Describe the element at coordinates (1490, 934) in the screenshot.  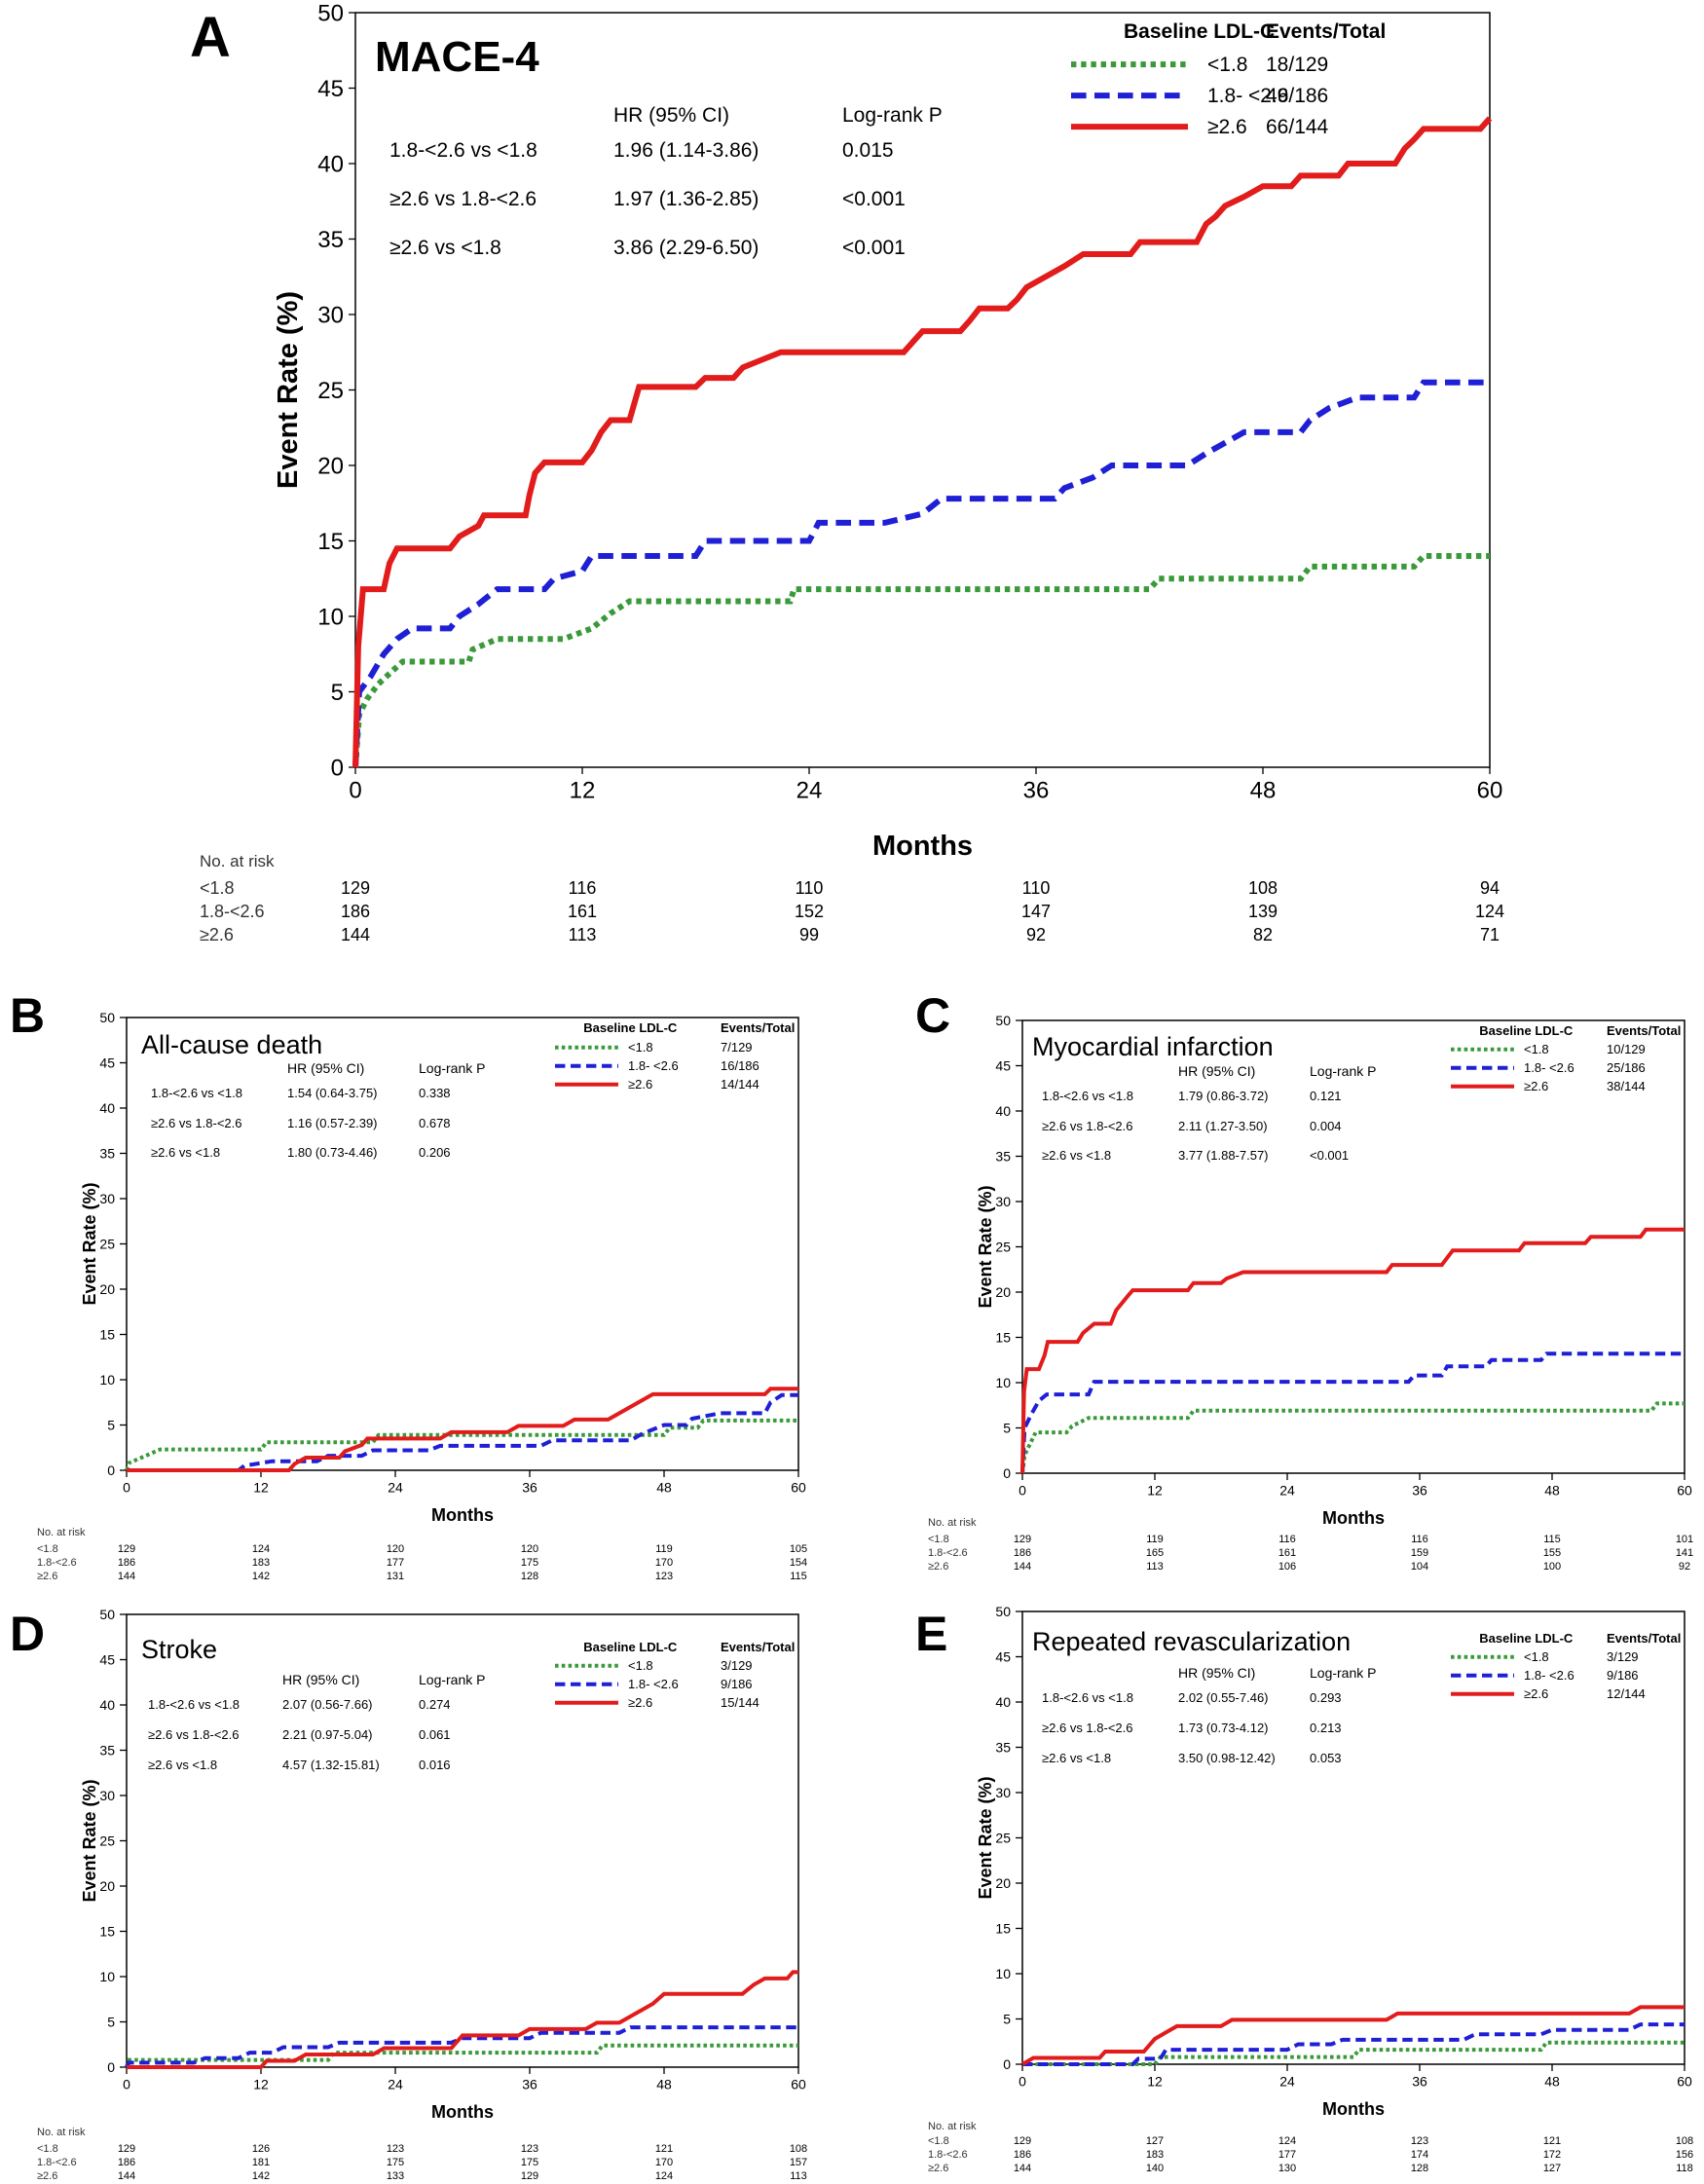
I see `risk-count: 71` at that location.